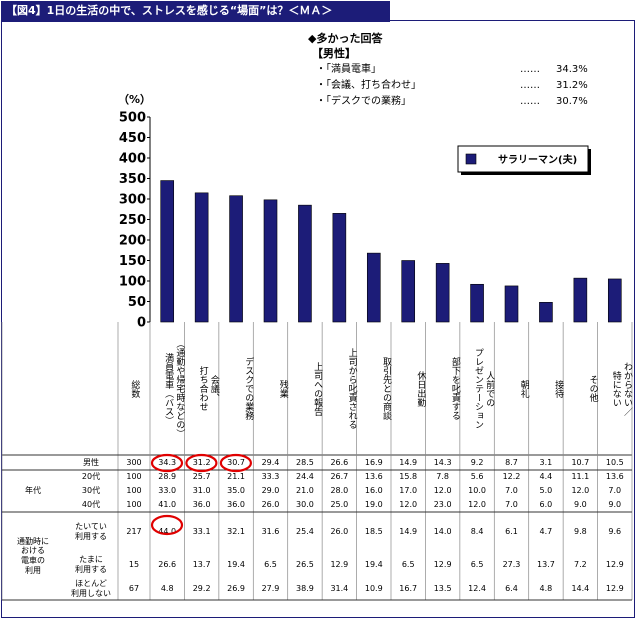 The width and height of the screenshot is (637, 620). Describe the element at coordinates (408, 477) in the screenshot. I see `table-cell: 15.8` at that location.